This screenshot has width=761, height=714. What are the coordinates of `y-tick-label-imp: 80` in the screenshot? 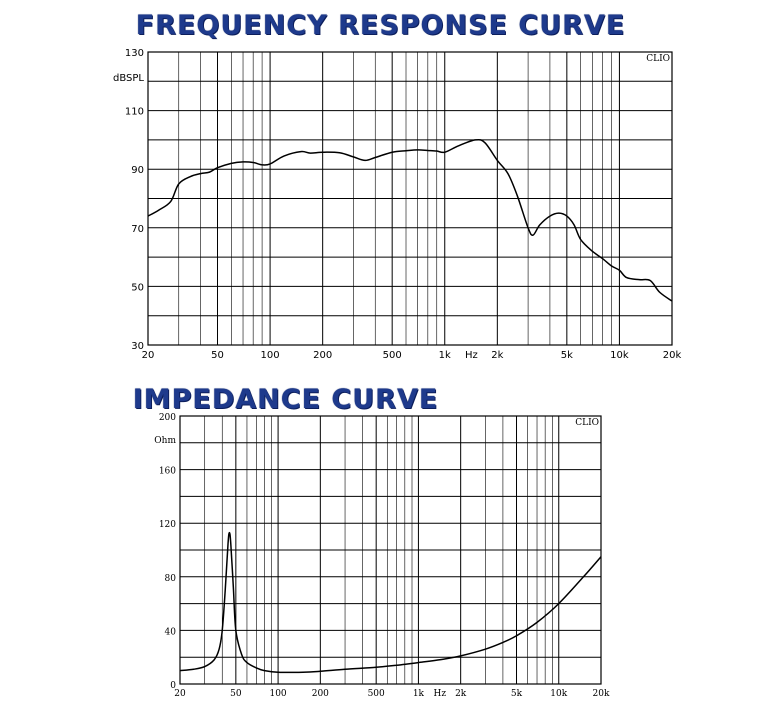 It's located at (171, 579).